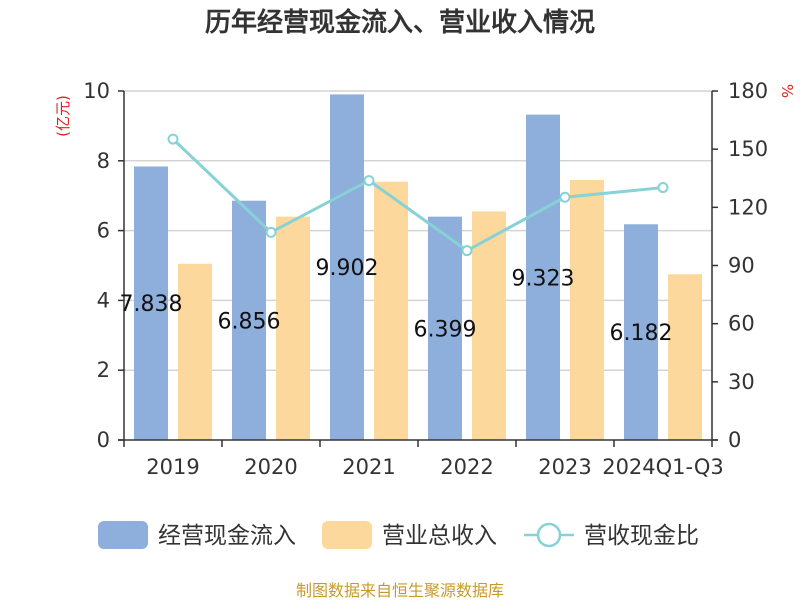 The image size is (800, 600). I want to click on x-tick-label: 2019, so click(172, 467).